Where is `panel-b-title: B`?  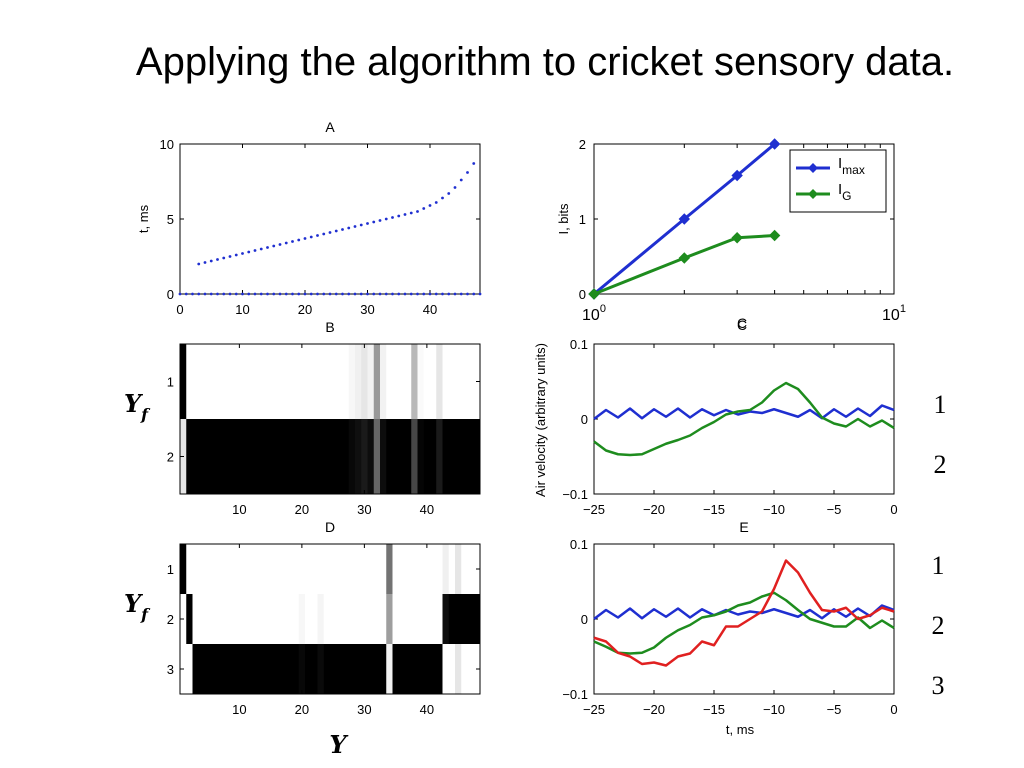
panel-b-title: B is located at coordinates (329, 327).